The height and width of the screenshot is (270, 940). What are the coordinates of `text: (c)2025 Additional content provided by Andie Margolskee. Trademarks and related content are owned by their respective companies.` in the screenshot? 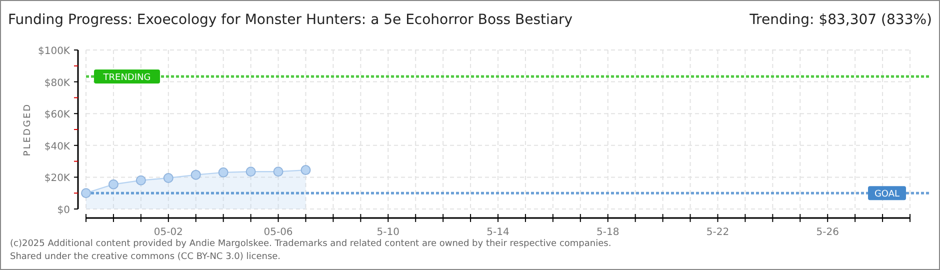 It's located at (311, 244).